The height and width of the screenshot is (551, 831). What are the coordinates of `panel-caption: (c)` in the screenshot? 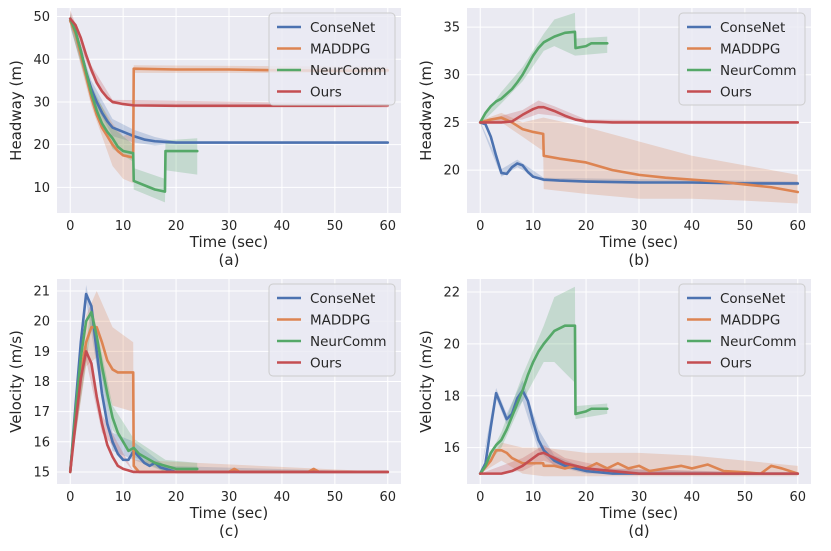 It's located at (229, 531).